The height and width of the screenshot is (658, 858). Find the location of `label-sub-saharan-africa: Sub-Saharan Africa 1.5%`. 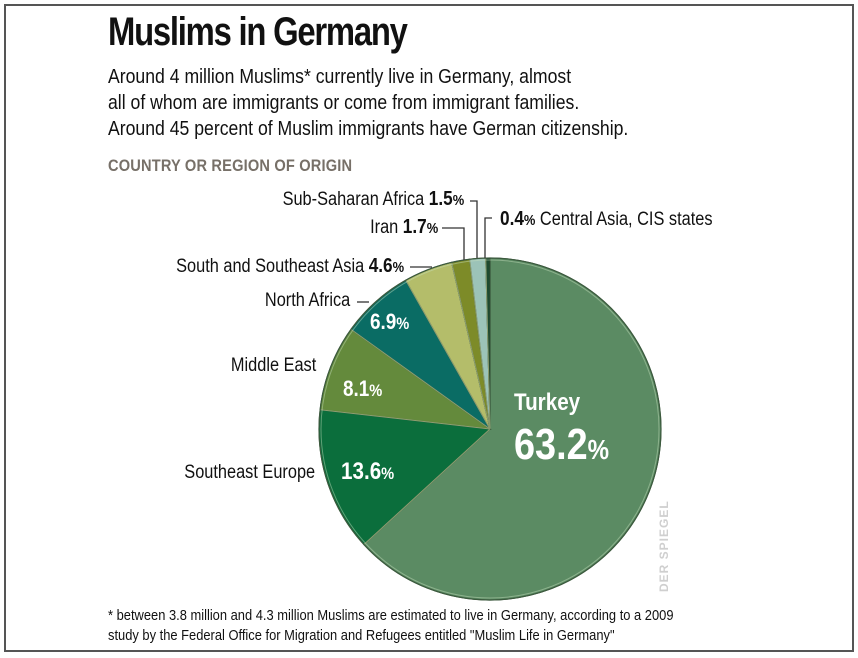

label-sub-saharan-africa: Sub-Saharan Africa 1.5% is located at coordinates (373, 199).